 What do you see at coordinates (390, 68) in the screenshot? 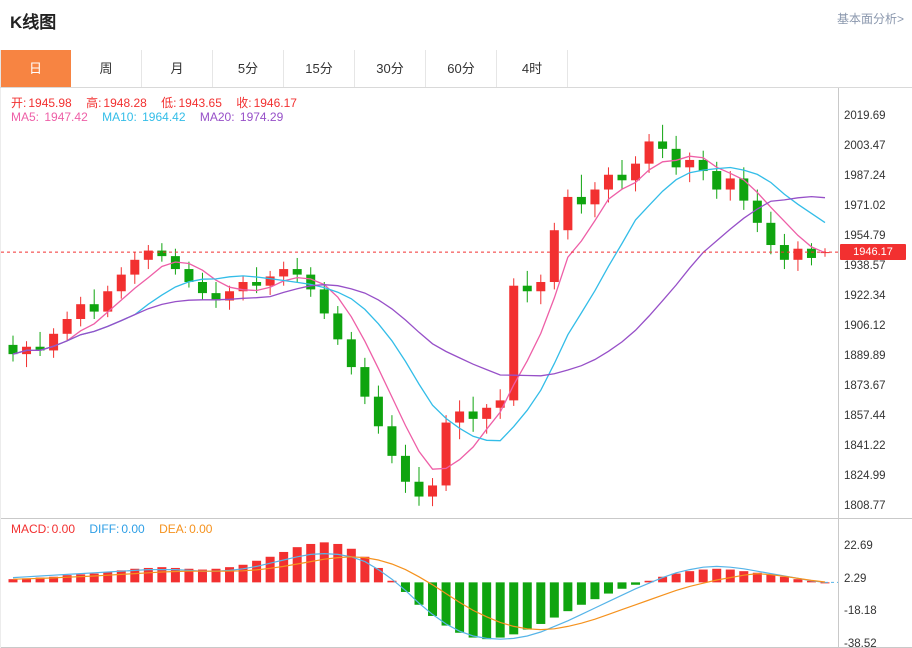
I see `tab-30min: 30分` at bounding box center [390, 68].